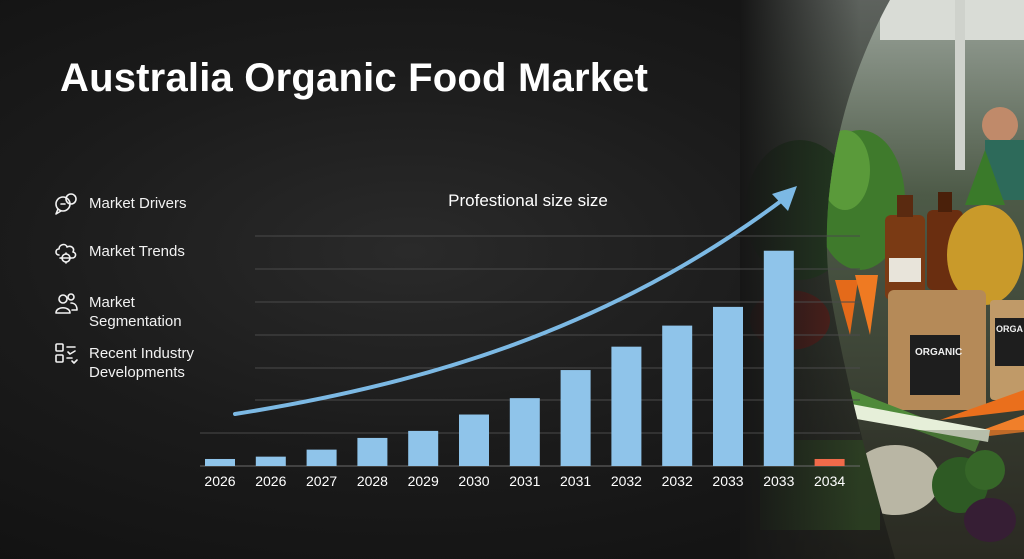 This screenshot has width=1024, height=559. What do you see at coordinates (137, 251) in the screenshot?
I see `menu-item-label: Market Trends` at bounding box center [137, 251].